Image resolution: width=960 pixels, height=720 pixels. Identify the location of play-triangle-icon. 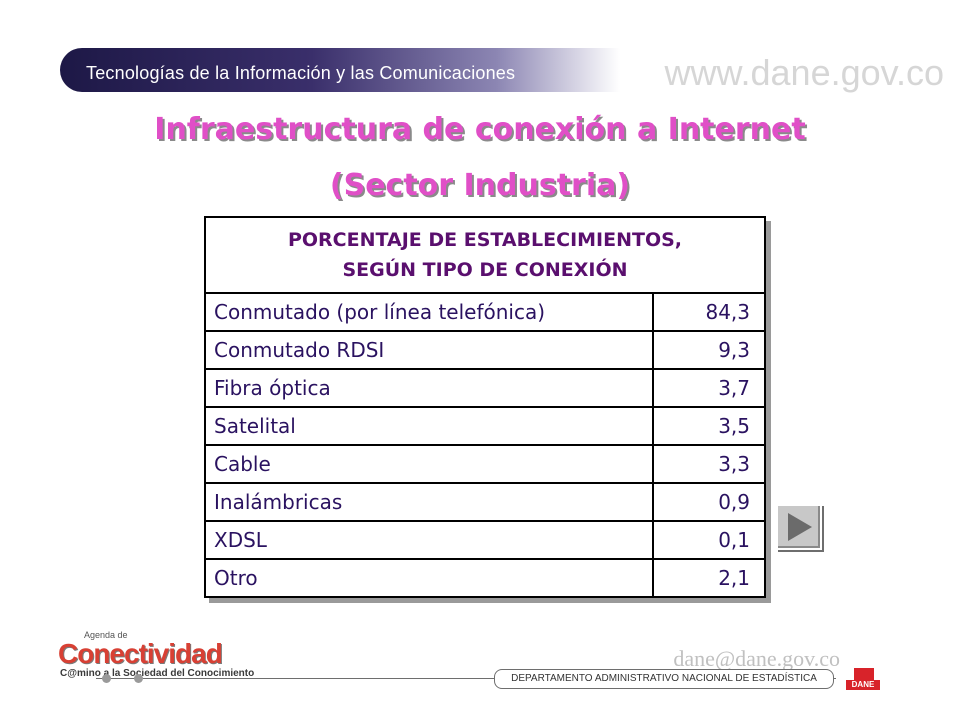
(800, 527).